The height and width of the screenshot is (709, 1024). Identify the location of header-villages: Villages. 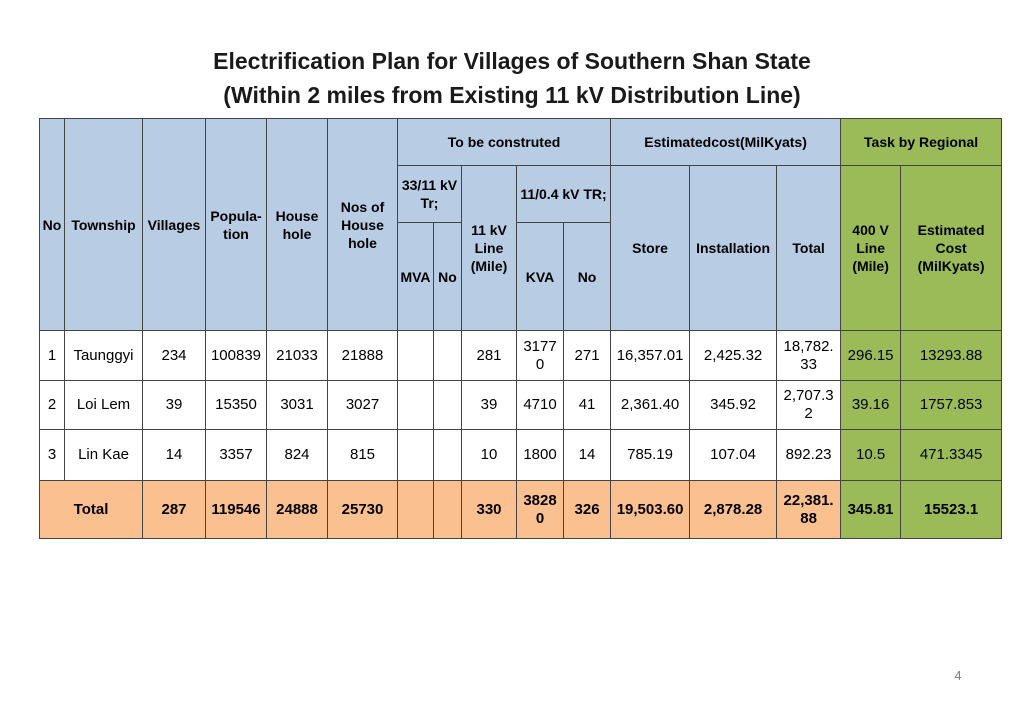
(174, 224).